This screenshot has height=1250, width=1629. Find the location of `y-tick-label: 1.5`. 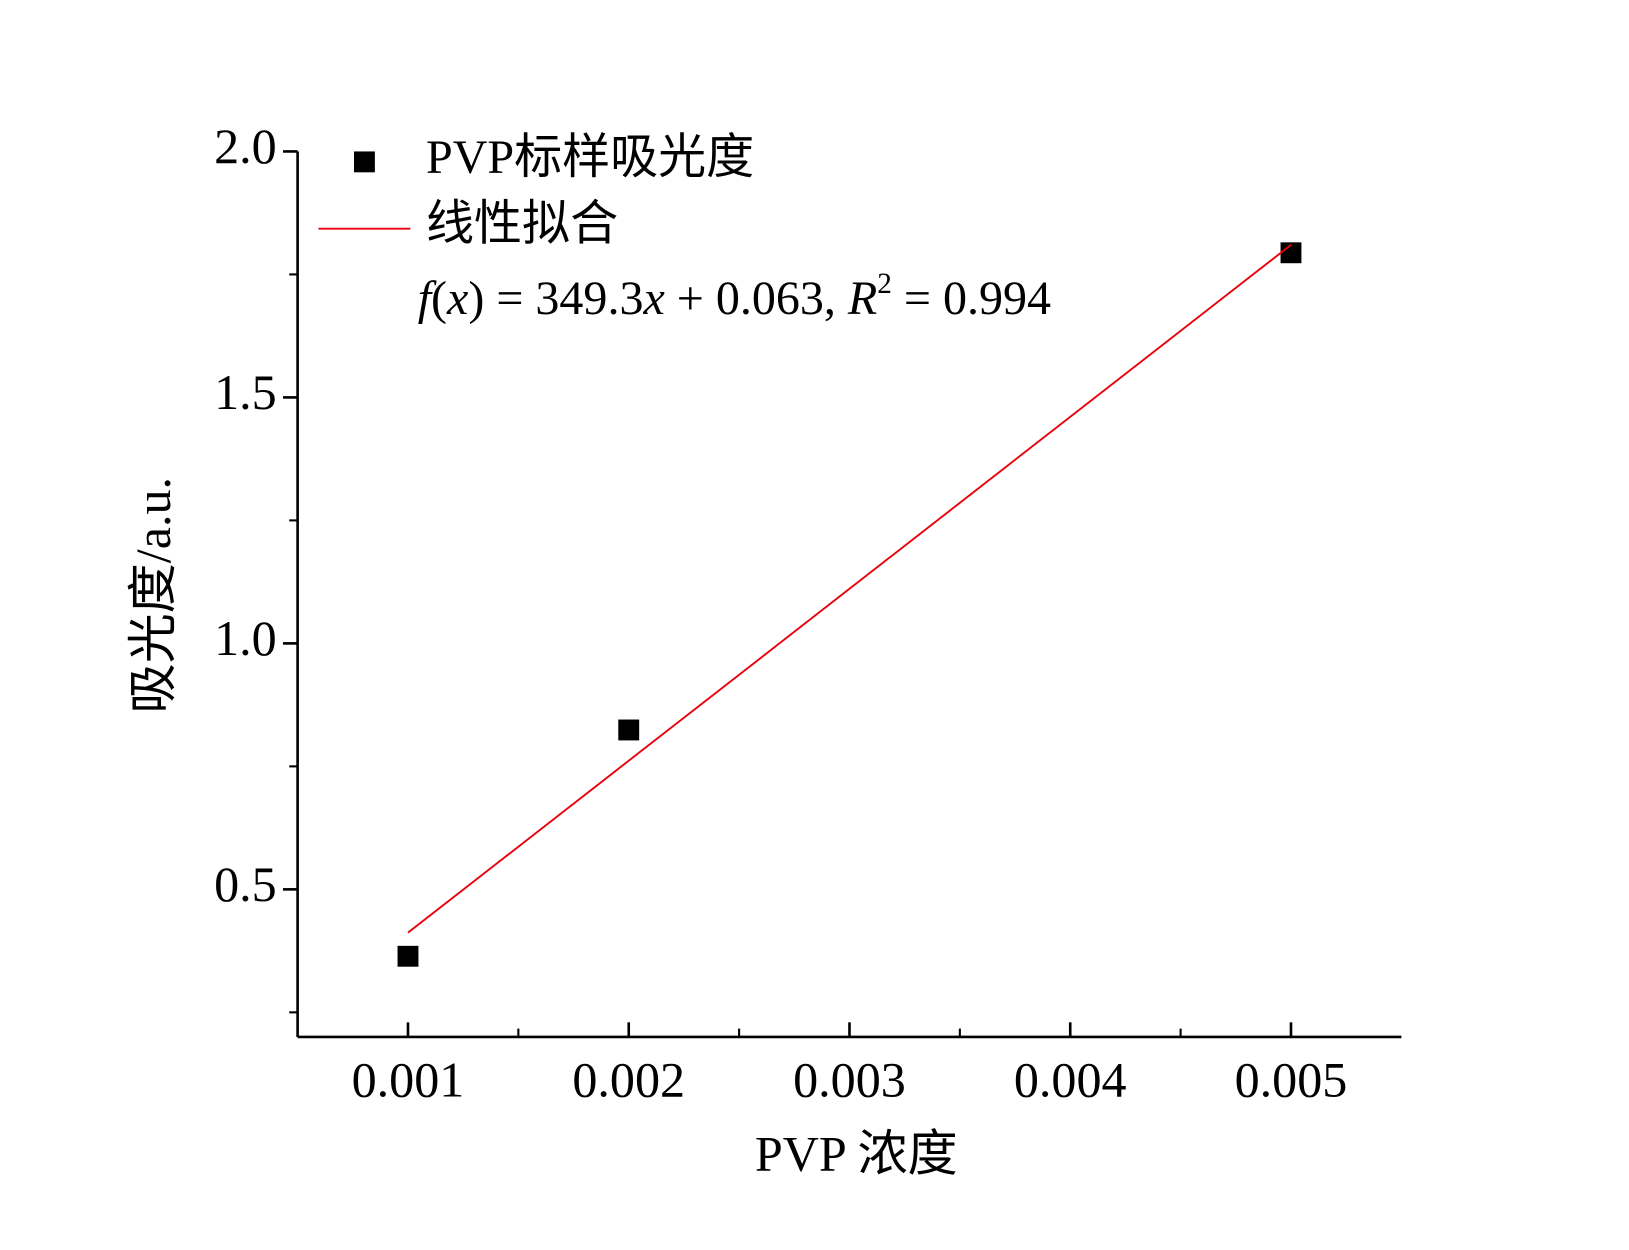

y-tick-label: 1.5 is located at coordinates (245, 392).